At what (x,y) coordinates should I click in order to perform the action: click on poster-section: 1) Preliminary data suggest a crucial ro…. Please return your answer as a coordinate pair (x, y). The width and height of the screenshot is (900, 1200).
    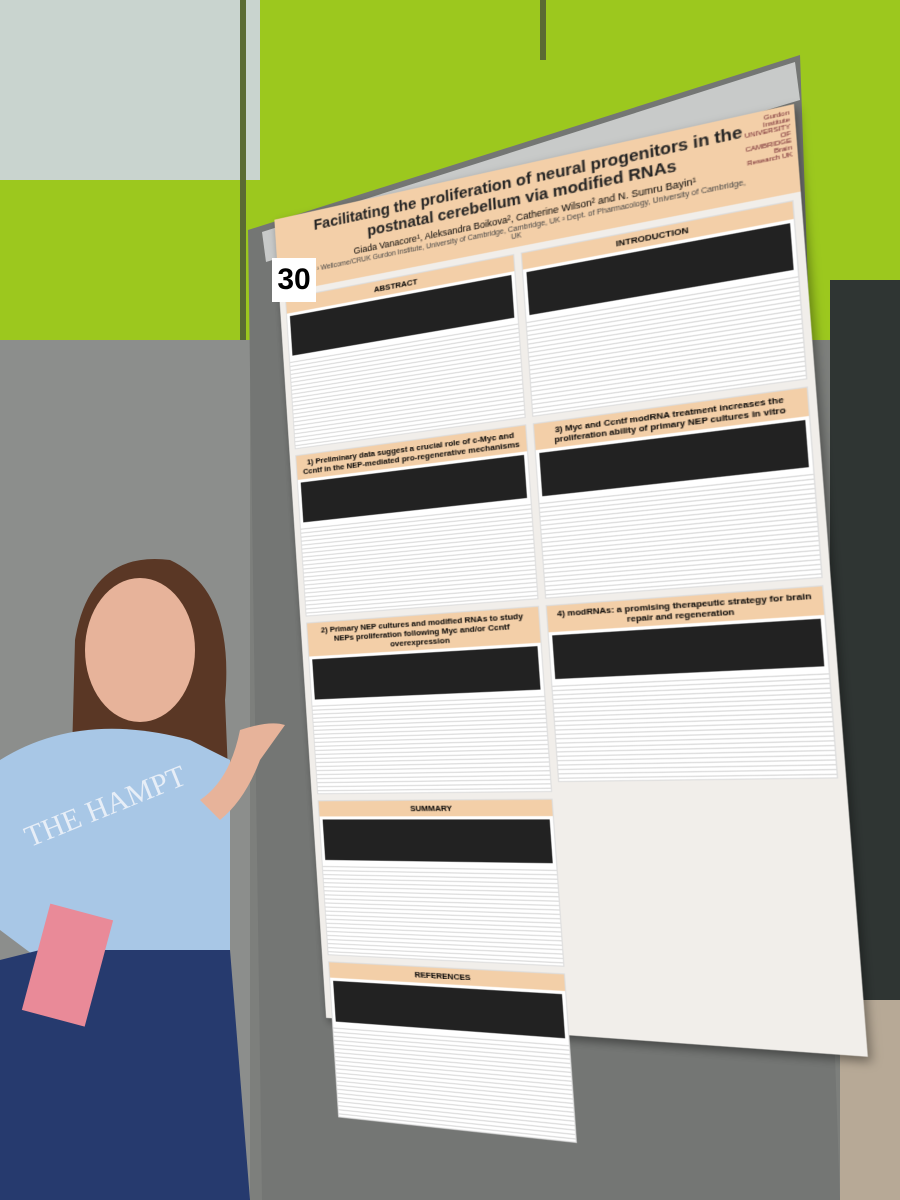
    Looking at the image, I should click on (416, 520).